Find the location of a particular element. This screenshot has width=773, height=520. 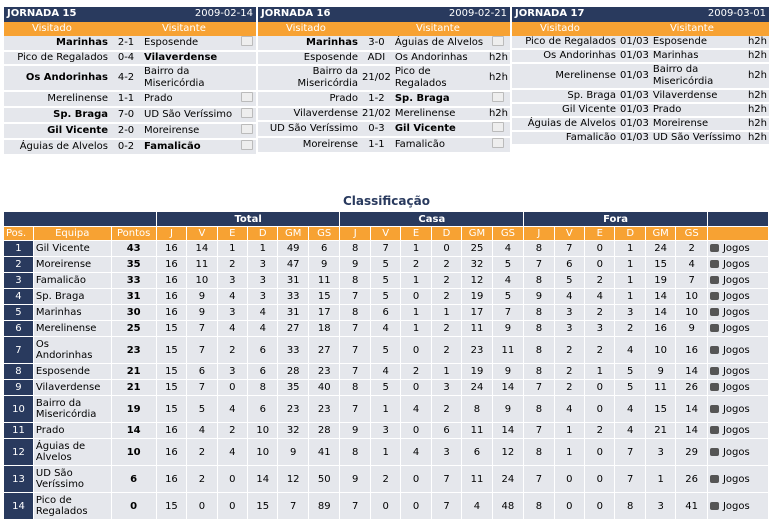

home-team: Esposende is located at coordinates (309, 58).